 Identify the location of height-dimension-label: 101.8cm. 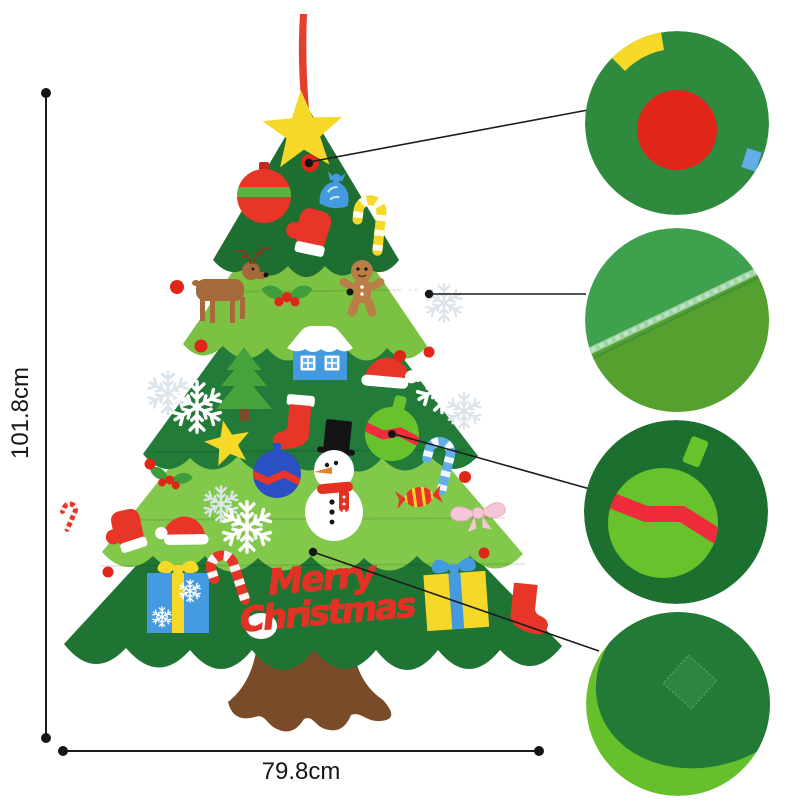
(20, 413).